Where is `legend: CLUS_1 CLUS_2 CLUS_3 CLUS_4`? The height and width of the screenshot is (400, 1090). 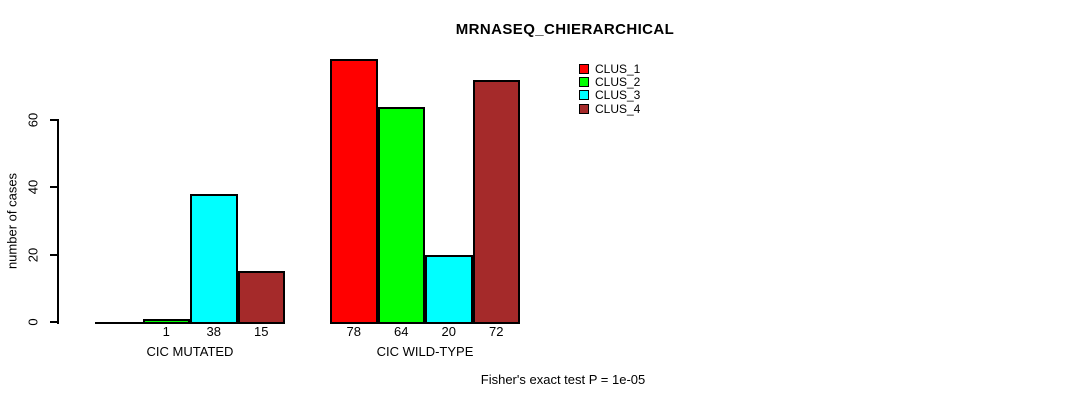 legend: CLUS_1 CLUS_2 CLUS_3 CLUS_4 is located at coordinates (609, 89).